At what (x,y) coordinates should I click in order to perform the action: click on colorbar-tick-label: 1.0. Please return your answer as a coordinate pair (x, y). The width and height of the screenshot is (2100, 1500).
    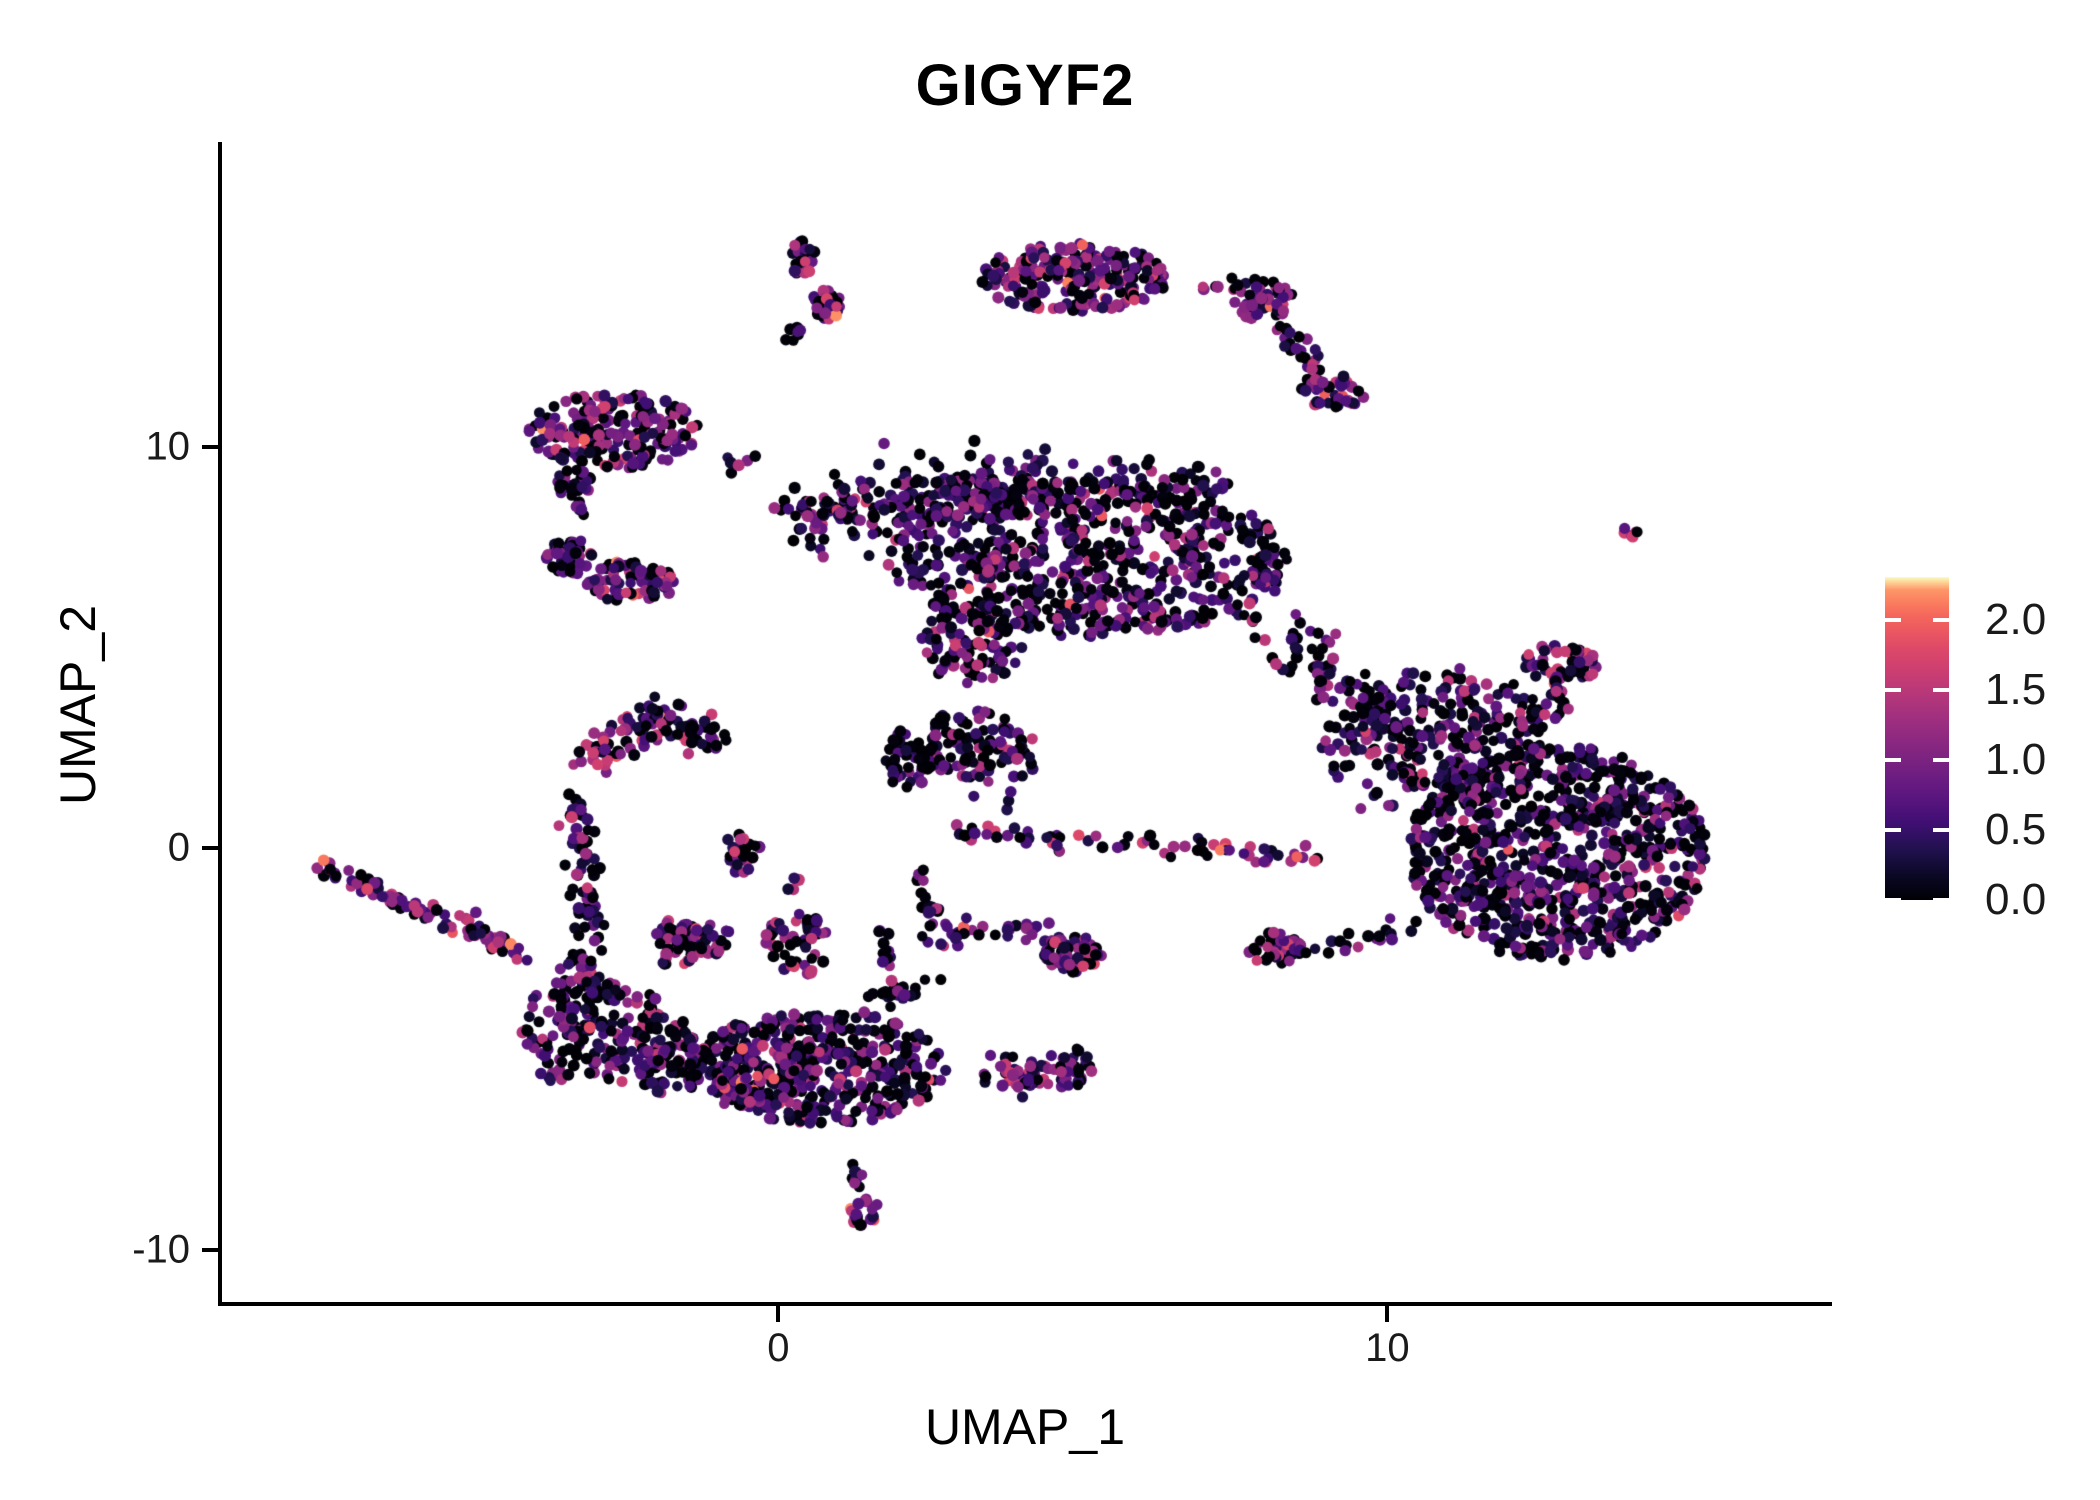
    Looking at the image, I should click on (2016, 760).